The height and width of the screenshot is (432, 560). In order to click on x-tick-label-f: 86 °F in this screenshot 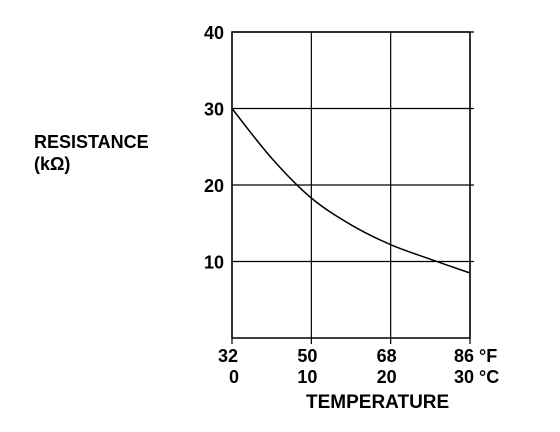, I will do `click(475, 356)`.